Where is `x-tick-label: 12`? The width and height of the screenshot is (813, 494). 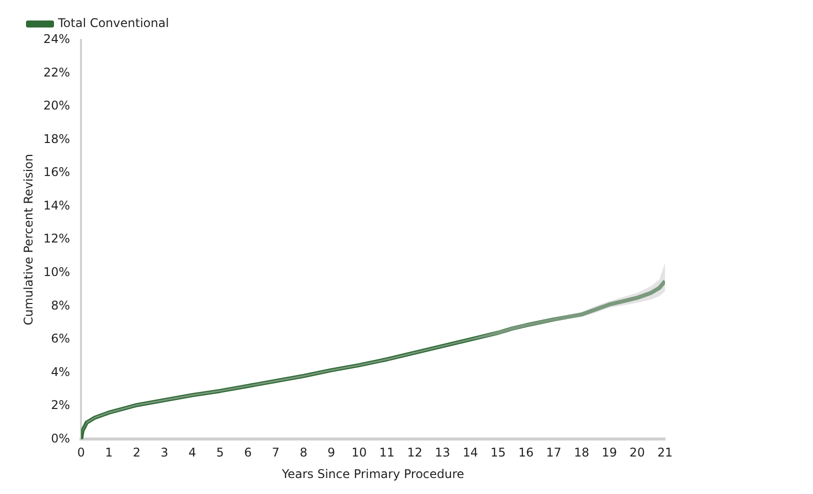 x-tick-label: 12 is located at coordinates (414, 453).